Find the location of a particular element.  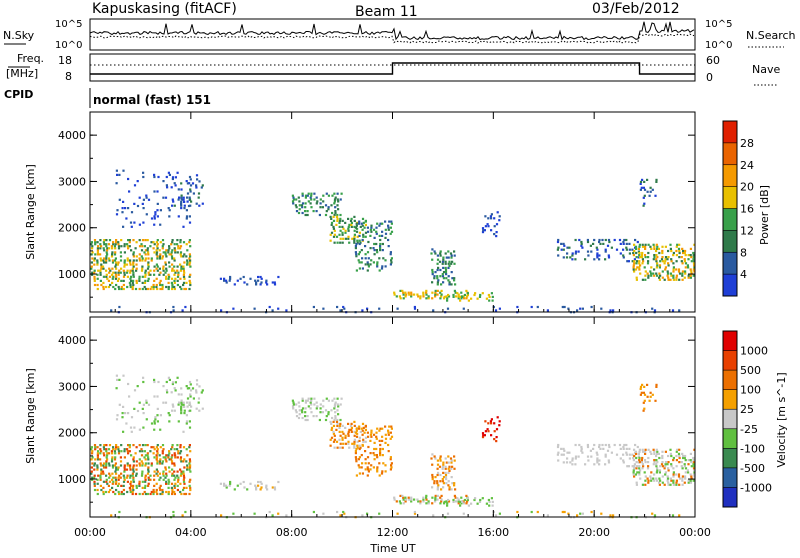

noise-panel-frame is located at coordinates (392, 34).